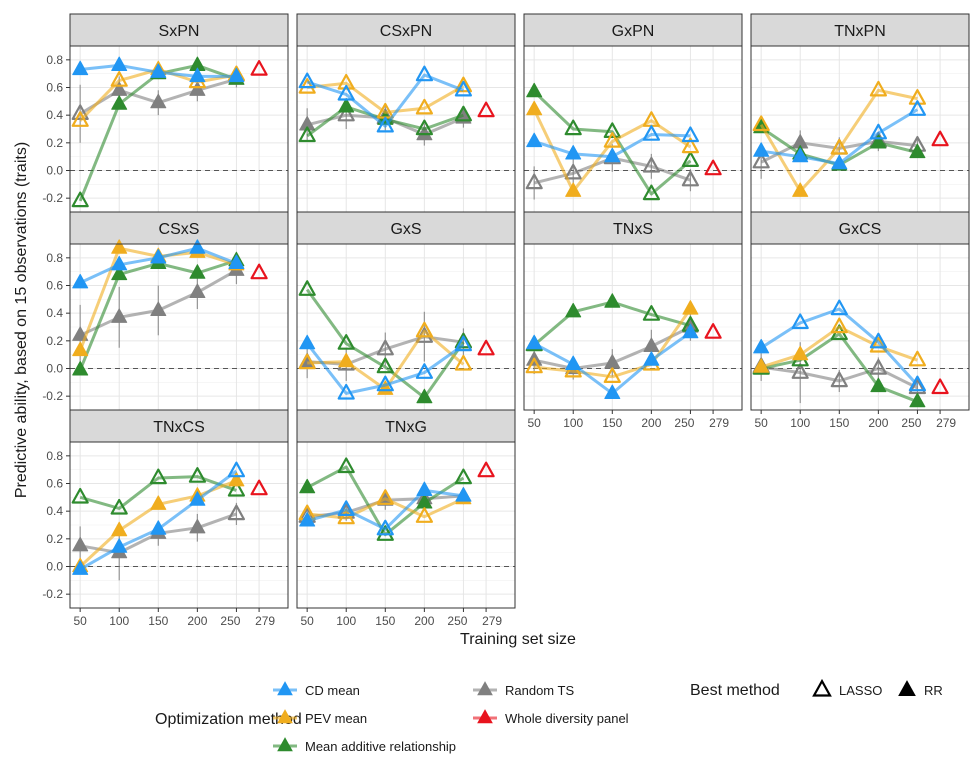 The image size is (970, 765). Describe the element at coordinates (485, 688) in the screenshot. I see `legend-key-triangle` at that location.